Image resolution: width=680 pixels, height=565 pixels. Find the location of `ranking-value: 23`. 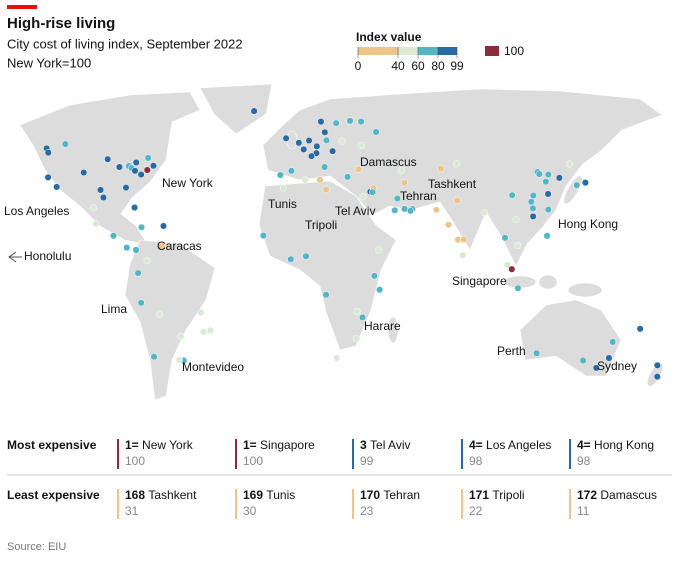

ranking-value: 23 is located at coordinates (367, 511).